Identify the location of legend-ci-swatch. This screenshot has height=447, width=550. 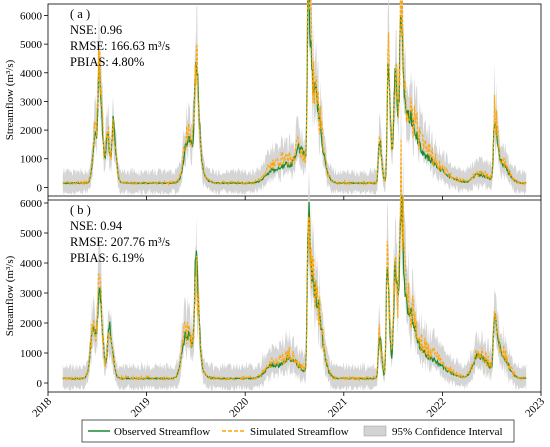
(375, 431).